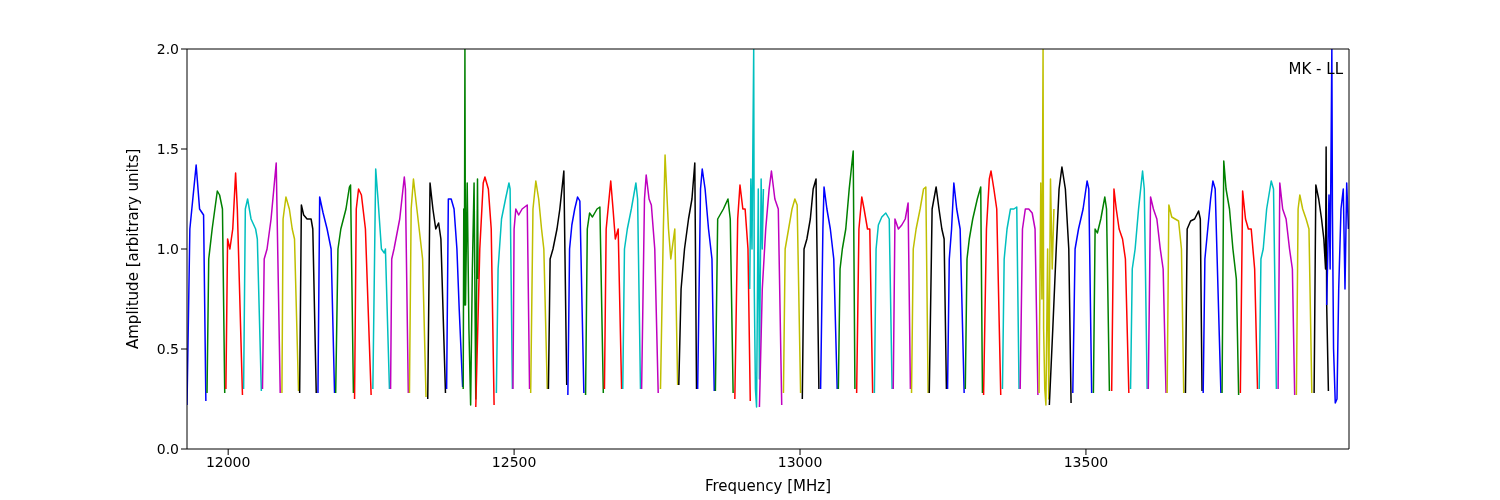  I want to click on y-axis-title: Amplitude [arbitrary units], so click(133, 248).